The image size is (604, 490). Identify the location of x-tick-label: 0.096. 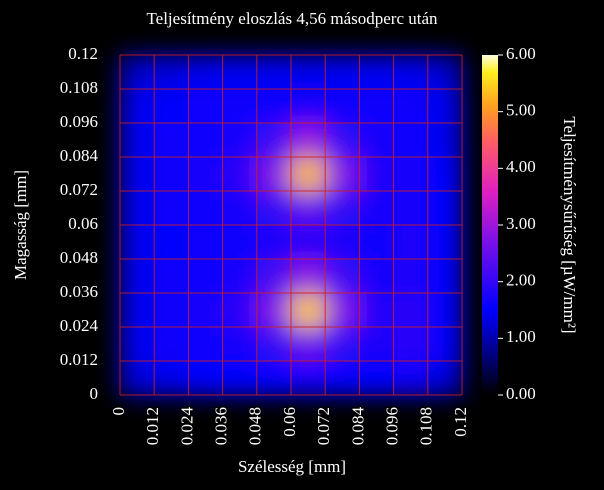
(392, 426).